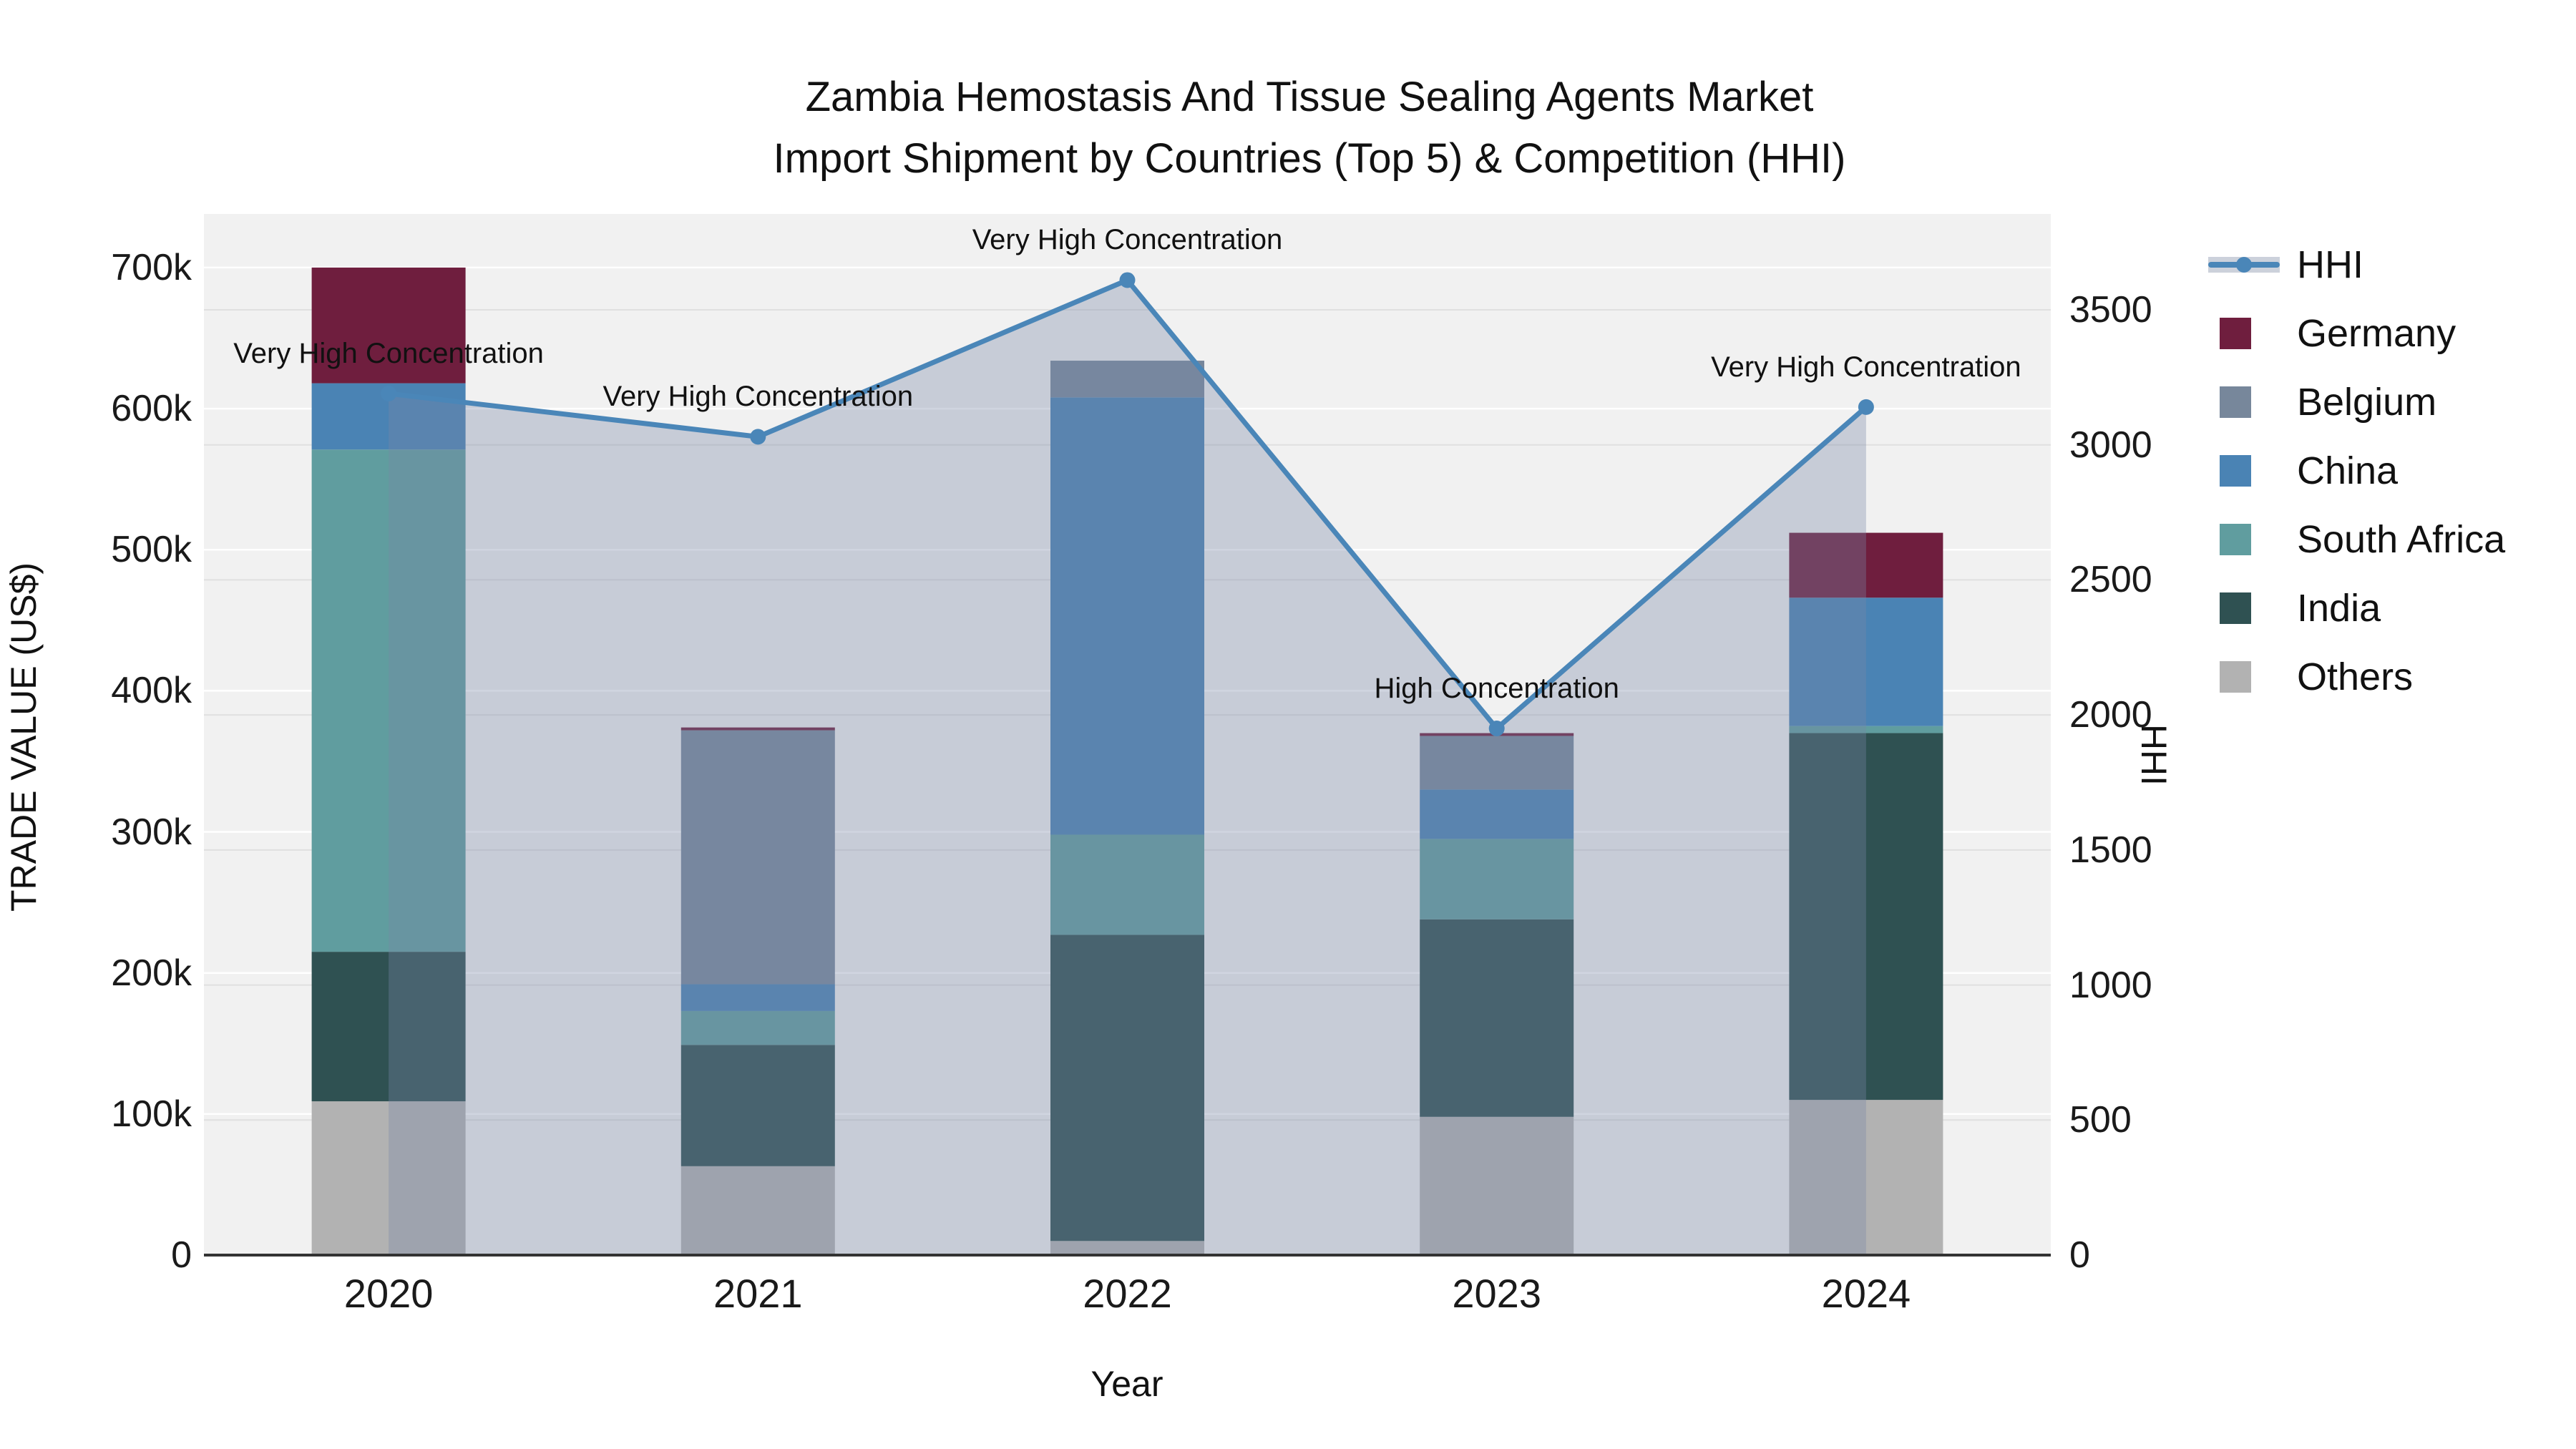 The height and width of the screenshot is (1449, 2576). What do you see at coordinates (1866, 661) in the screenshot?
I see `bar-segment-china-2024` at bounding box center [1866, 661].